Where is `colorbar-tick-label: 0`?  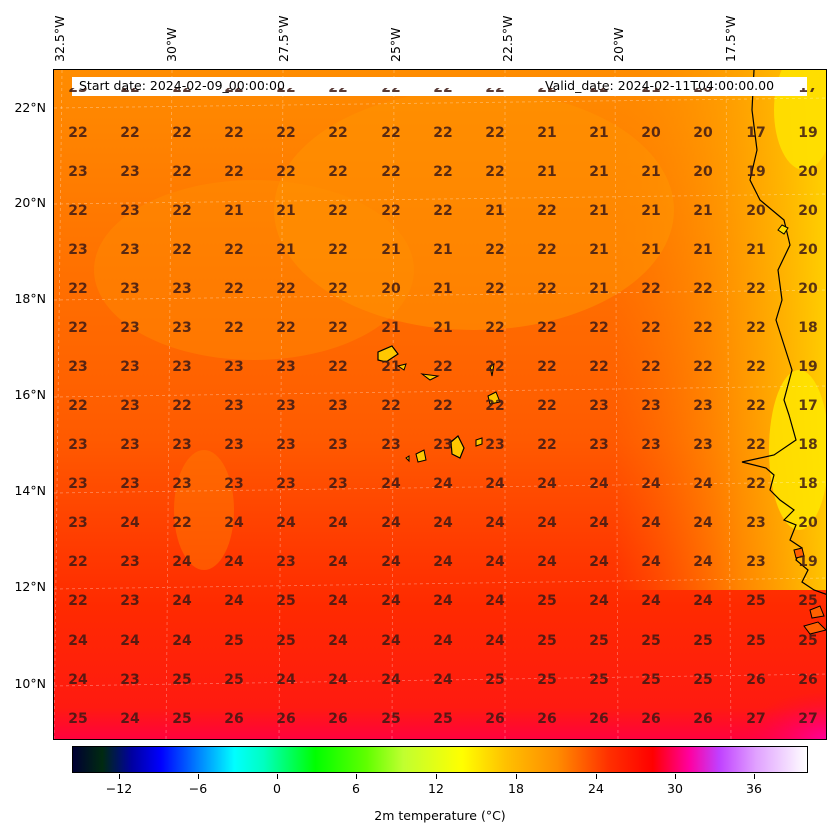
colorbar-tick-label: 0 is located at coordinates (277, 788).